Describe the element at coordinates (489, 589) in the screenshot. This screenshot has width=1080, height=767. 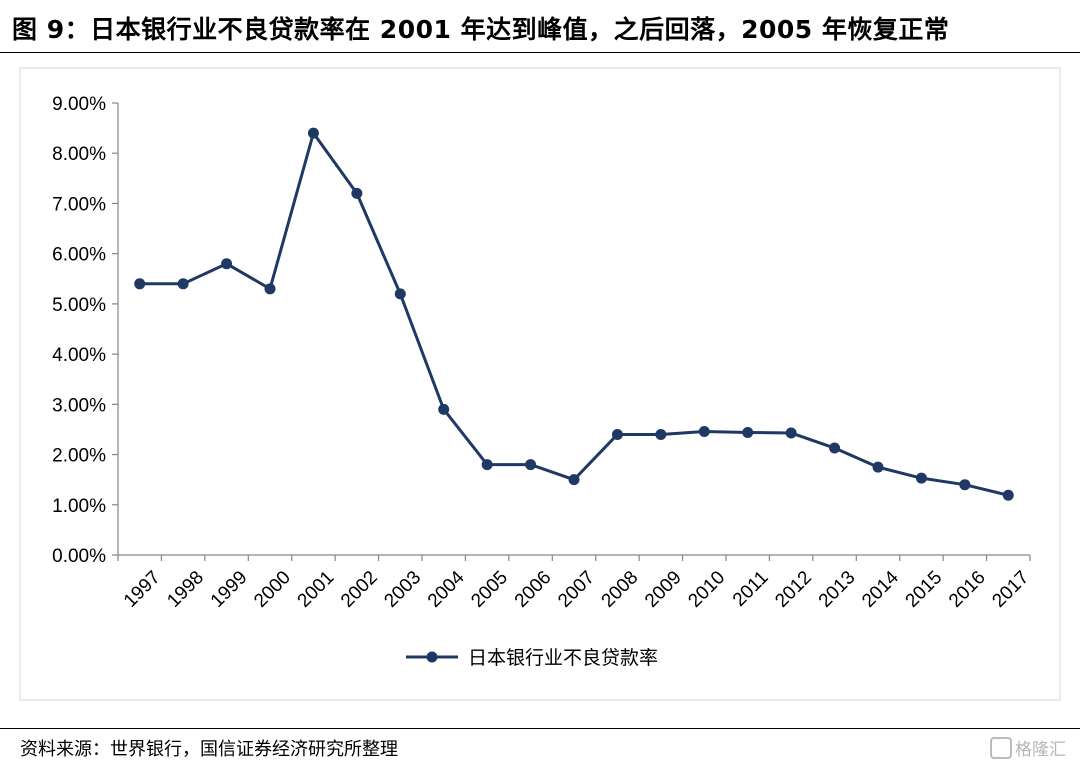
I see `x-tick-label: 2005` at that location.